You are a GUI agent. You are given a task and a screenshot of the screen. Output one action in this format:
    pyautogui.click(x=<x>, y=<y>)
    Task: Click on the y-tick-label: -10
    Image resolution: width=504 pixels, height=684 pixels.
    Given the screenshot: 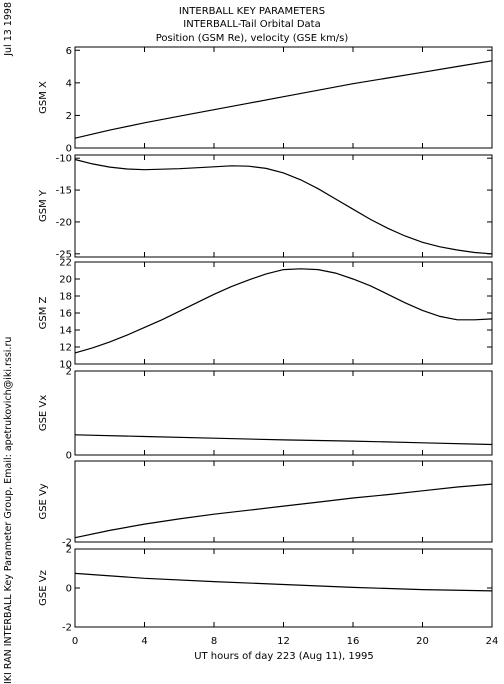 What is the action you would take?
    pyautogui.click(x=64, y=159)
    